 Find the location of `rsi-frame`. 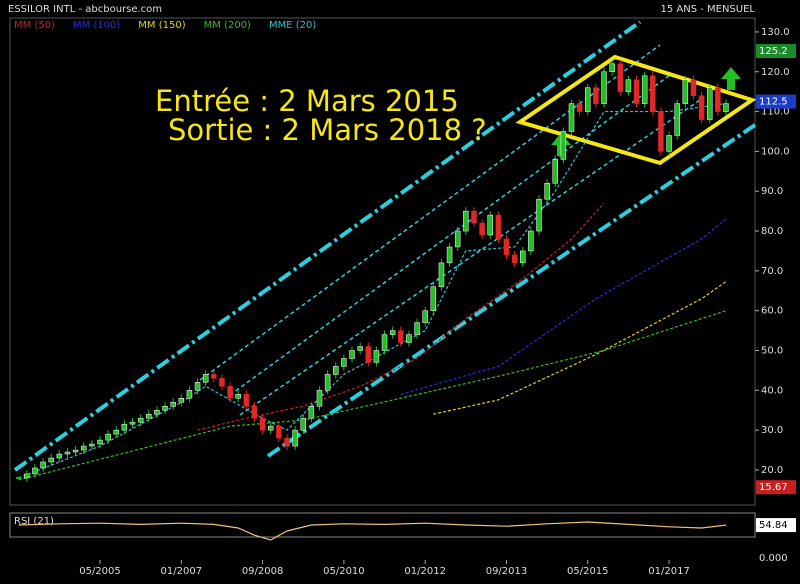

rsi-frame is located at coordinates (382, 525).